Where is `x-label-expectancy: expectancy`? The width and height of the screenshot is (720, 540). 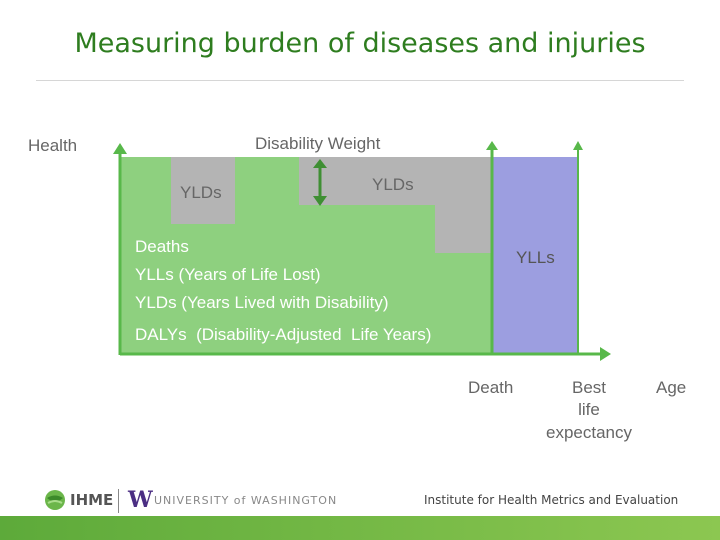 x-label-expectancy: expectancy is located at coordinates (589, 432).